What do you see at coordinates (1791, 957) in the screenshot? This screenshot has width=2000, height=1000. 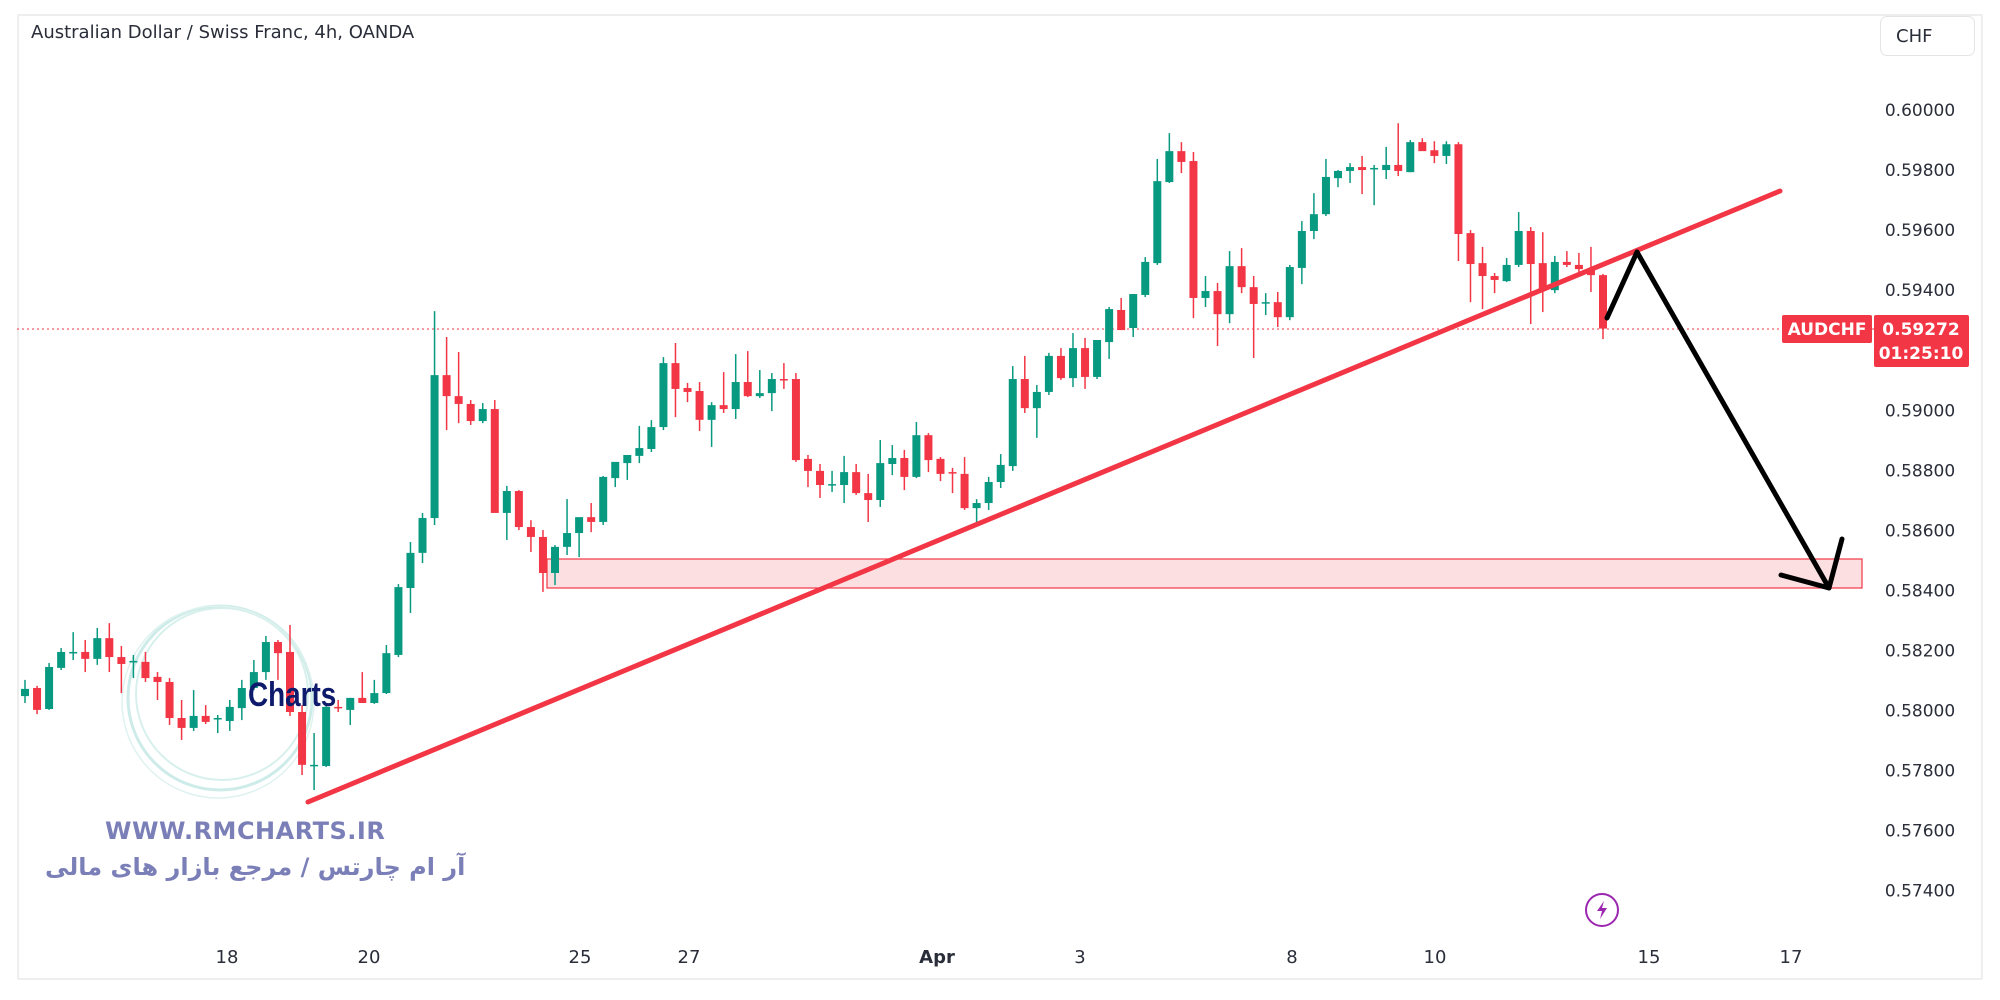 I see `time-axis-label: 17` at bounding box center [1791, 957].